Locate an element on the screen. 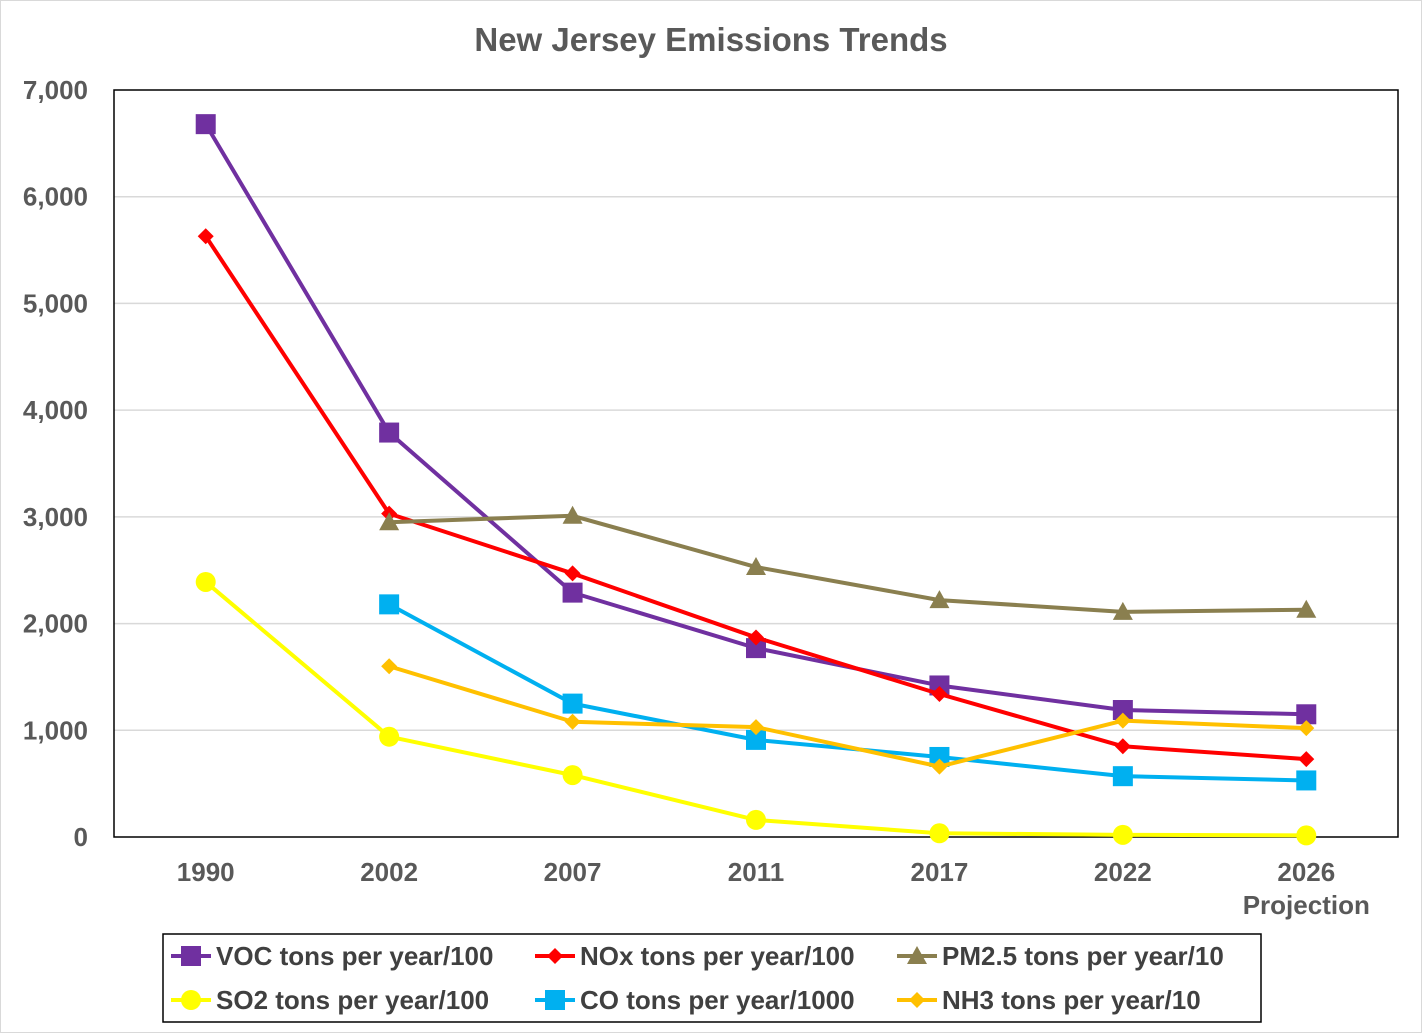 This screenshot has width=1422, height=1033. legend-item: PM2.5 tons per year/10 is located at coordinates (1060, 956).